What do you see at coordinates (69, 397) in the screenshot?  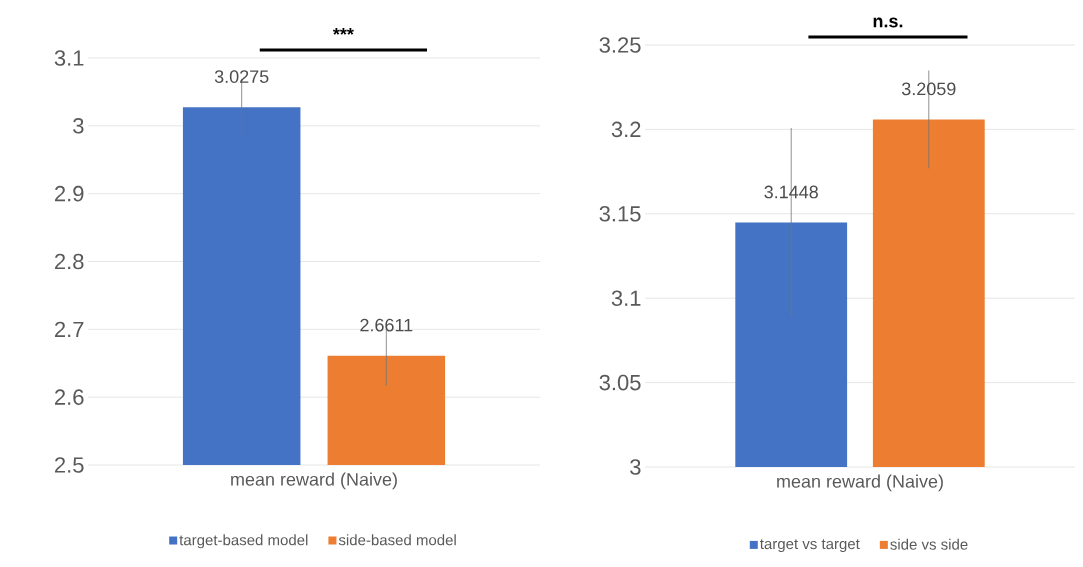 I see `y-tick-label: 2.6` at bounding box center [69, 397].